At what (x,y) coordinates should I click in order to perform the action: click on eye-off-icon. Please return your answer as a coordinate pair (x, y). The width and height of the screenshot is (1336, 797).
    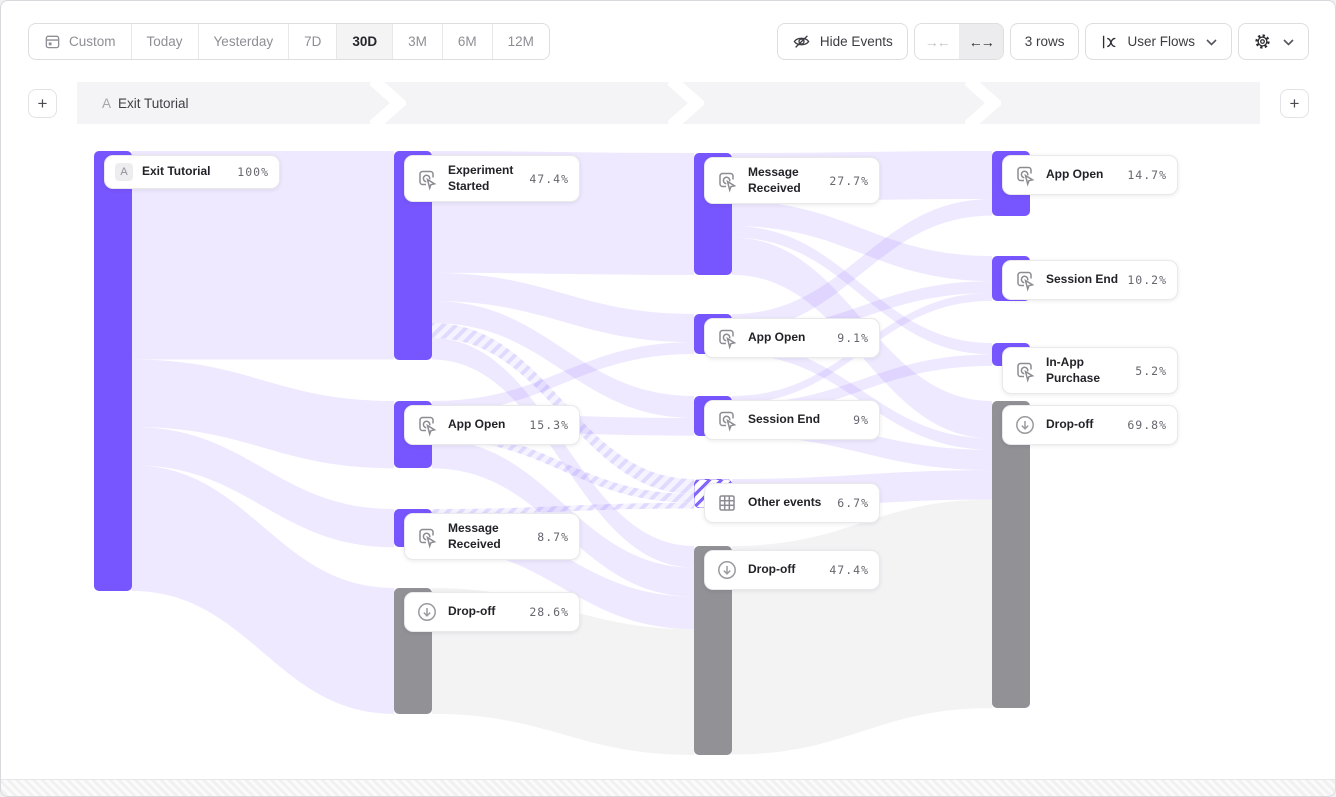
    Looking at the image, I should click on (801, 41).